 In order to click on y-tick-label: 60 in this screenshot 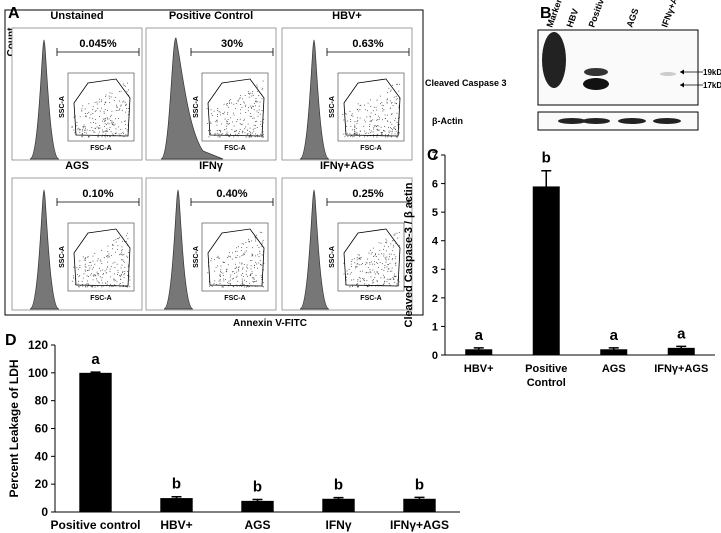, I will do `click(42, 429)`.